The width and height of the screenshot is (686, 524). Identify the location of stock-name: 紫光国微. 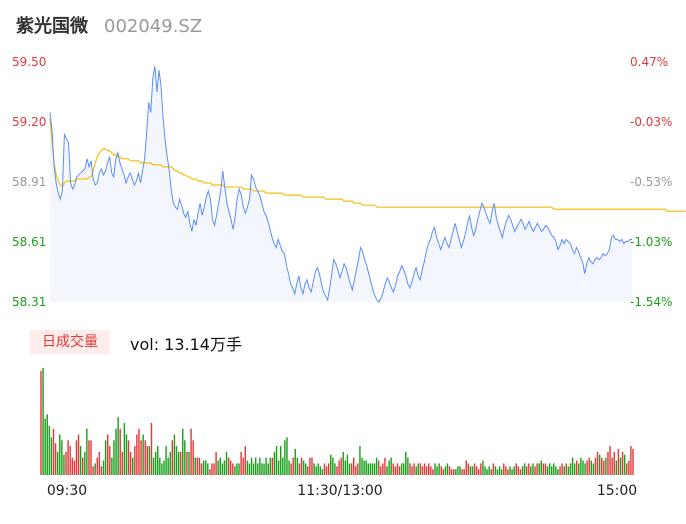
(52, 26).